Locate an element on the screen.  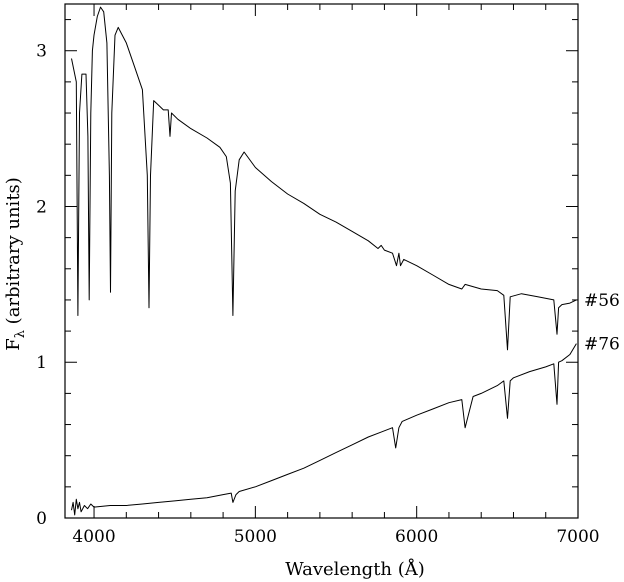
x-tick-label: 5000 is located at coordinates (255, 537).